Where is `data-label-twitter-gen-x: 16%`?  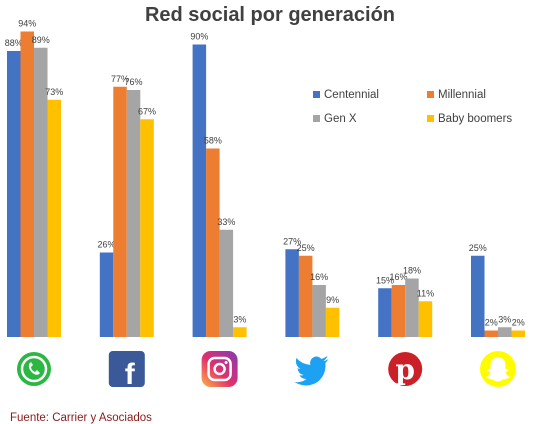 data-label-twitter-gen-x: 16% is located at coordinates (319, 277).